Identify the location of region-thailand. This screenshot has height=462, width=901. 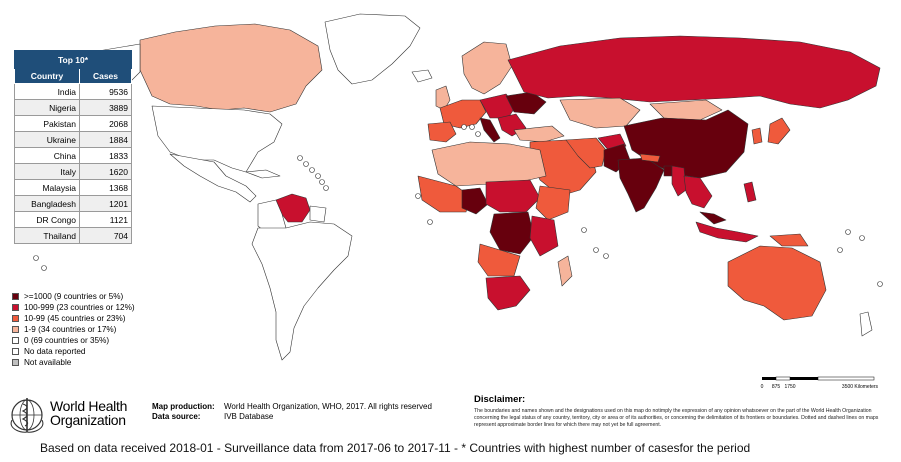
(698, 192).